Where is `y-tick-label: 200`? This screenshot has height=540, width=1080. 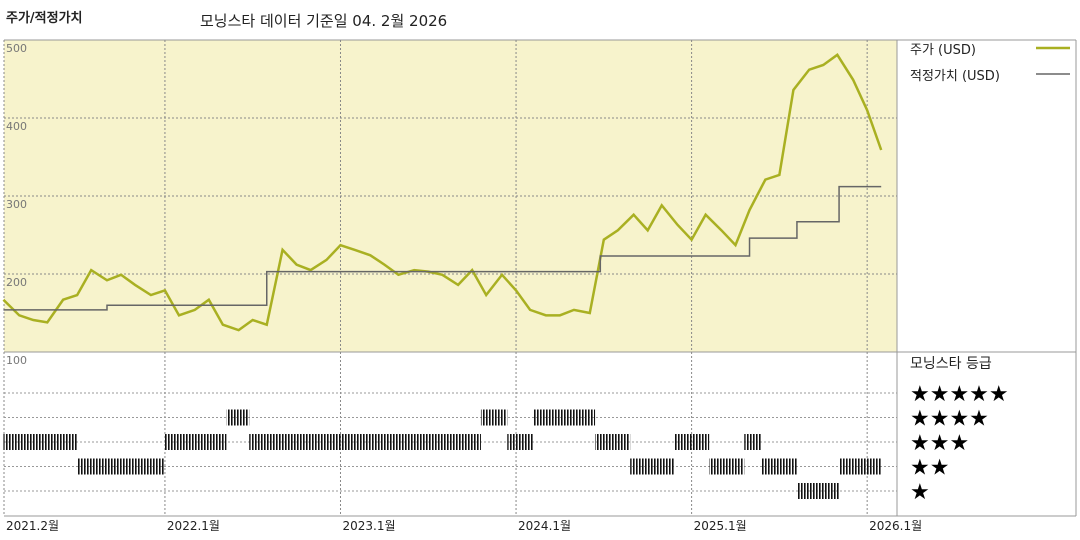
y-tick-label: 200 is located at coordinates (16, 282).